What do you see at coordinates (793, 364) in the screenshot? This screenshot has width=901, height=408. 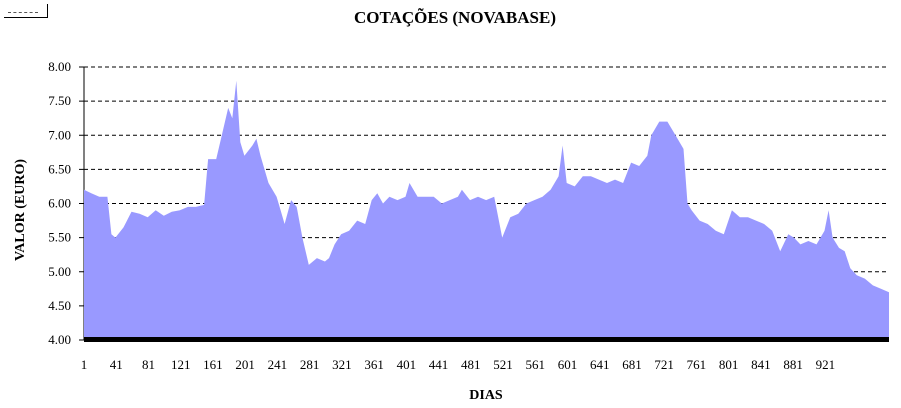 I see `x-tick-label: 881` at bounding box center [793, 364].